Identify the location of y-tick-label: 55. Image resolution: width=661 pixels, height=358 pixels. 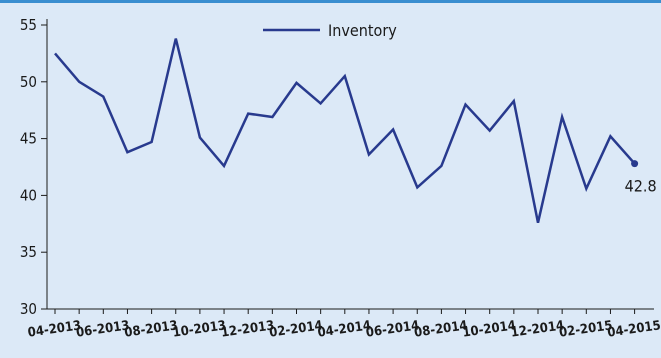
(28, 25).